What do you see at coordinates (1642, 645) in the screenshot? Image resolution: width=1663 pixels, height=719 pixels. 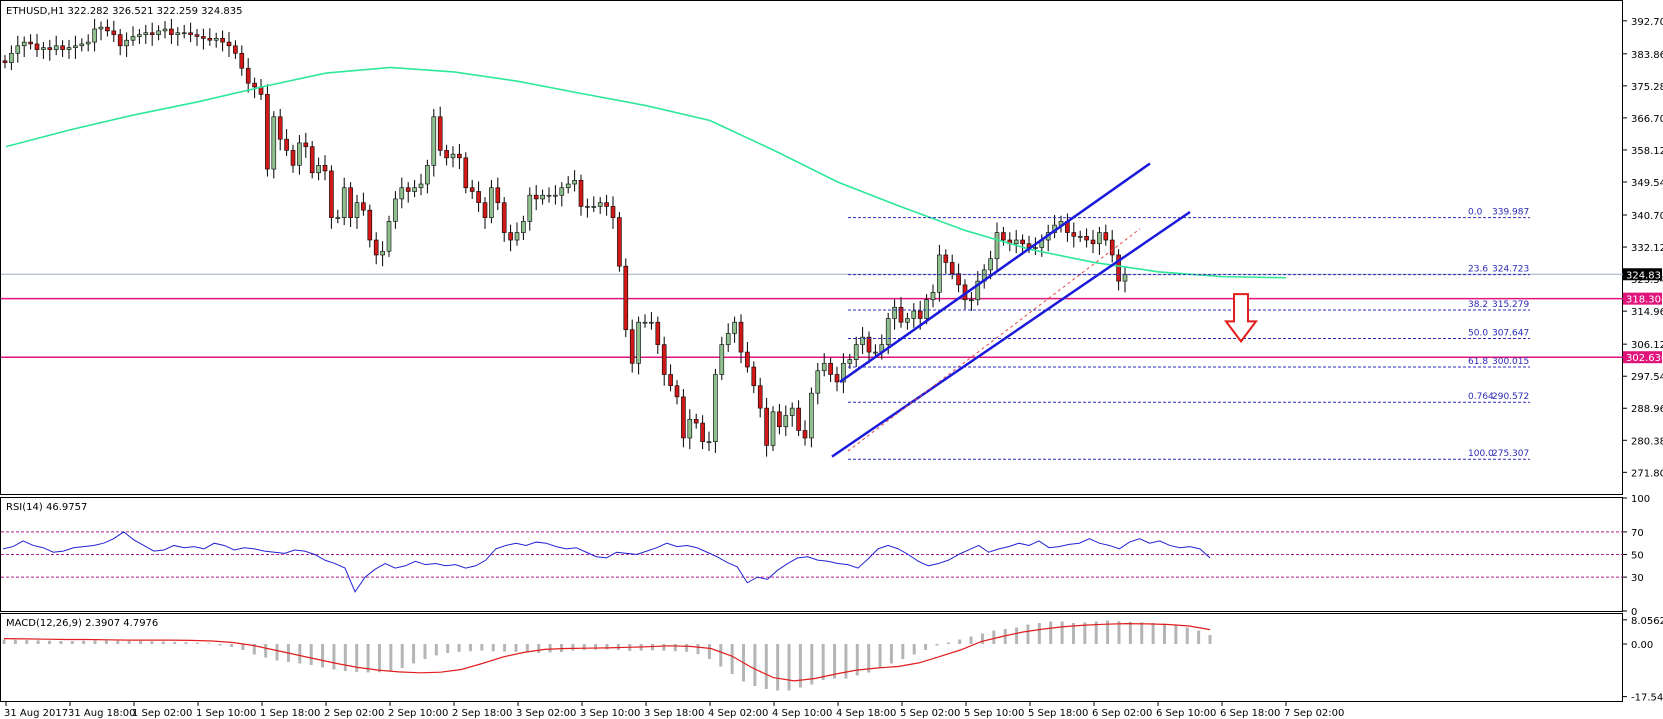 I see `macd-tick-label: 0.00` at bounding box center [1642, 645].